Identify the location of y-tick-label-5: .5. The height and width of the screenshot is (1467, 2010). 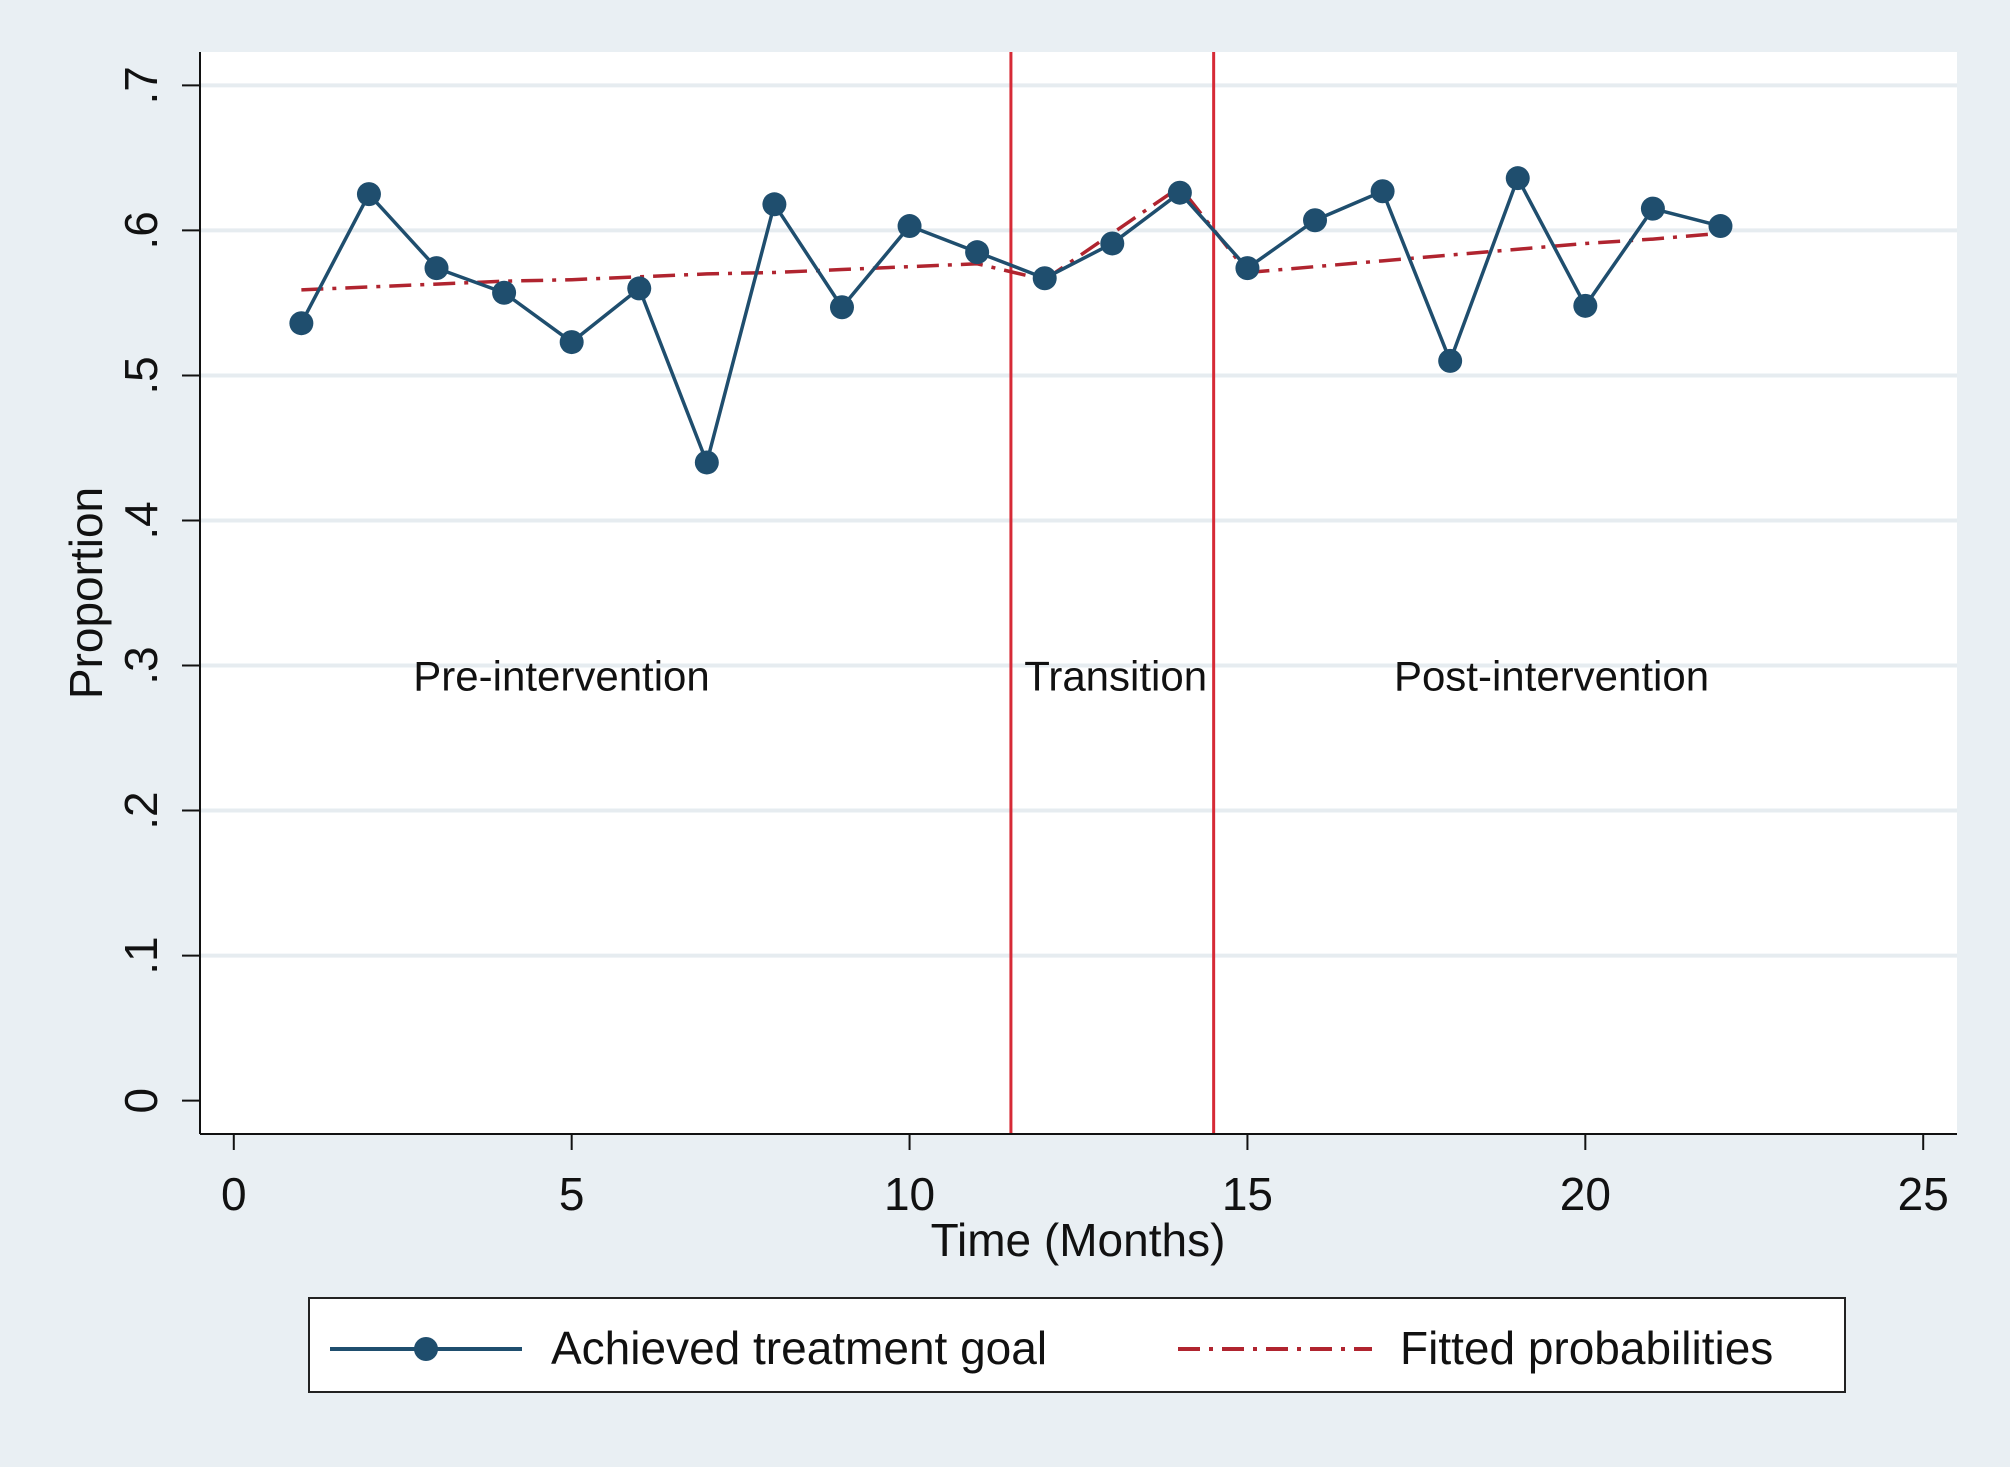
(141, 375).